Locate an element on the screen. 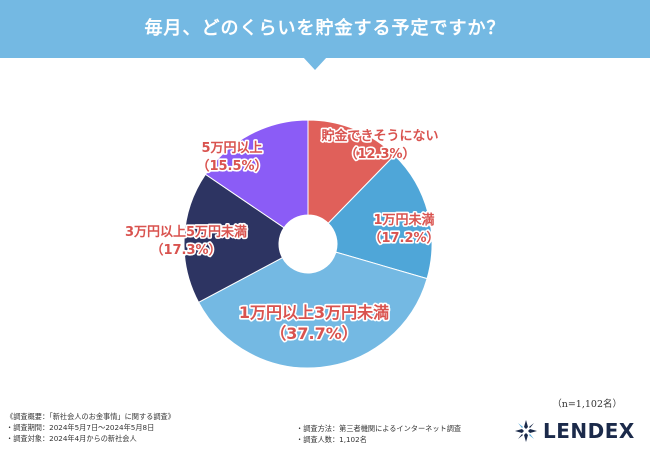 The width and height of the screenshot is (650, 450). chart-title: 毎月、どのくらいを貯金する予定ですか？ is located at coordinates (325, 28).